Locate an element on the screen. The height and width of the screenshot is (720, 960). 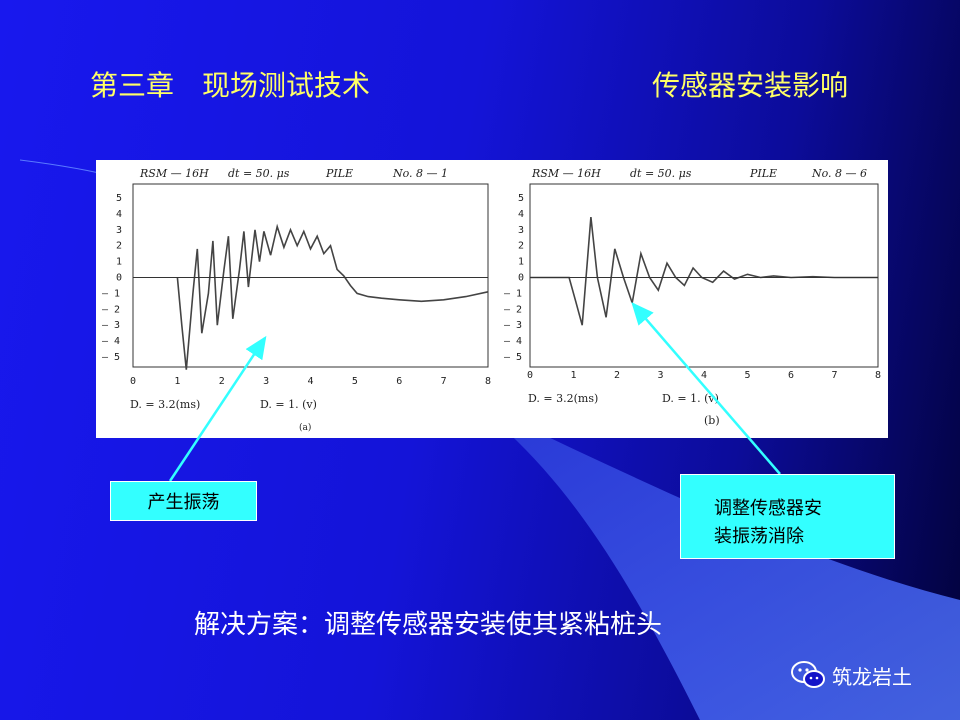
left-ytick-label: — 3 is located at coordinates (111, 325).